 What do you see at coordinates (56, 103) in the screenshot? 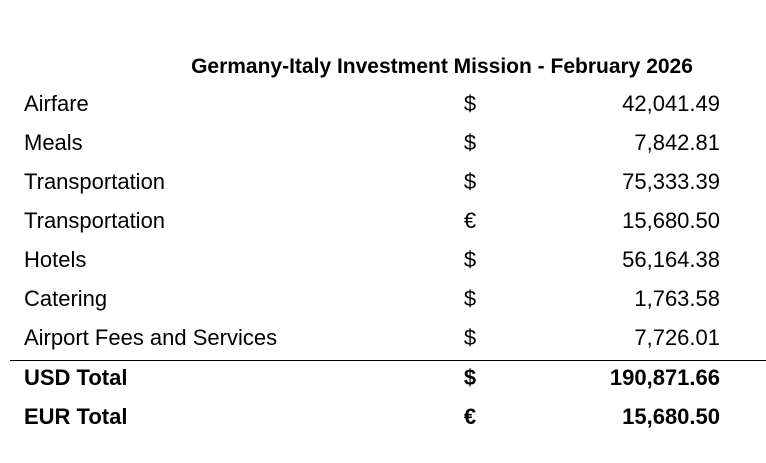
I see `row-label: Airfare` at bounding box center [56, 103].